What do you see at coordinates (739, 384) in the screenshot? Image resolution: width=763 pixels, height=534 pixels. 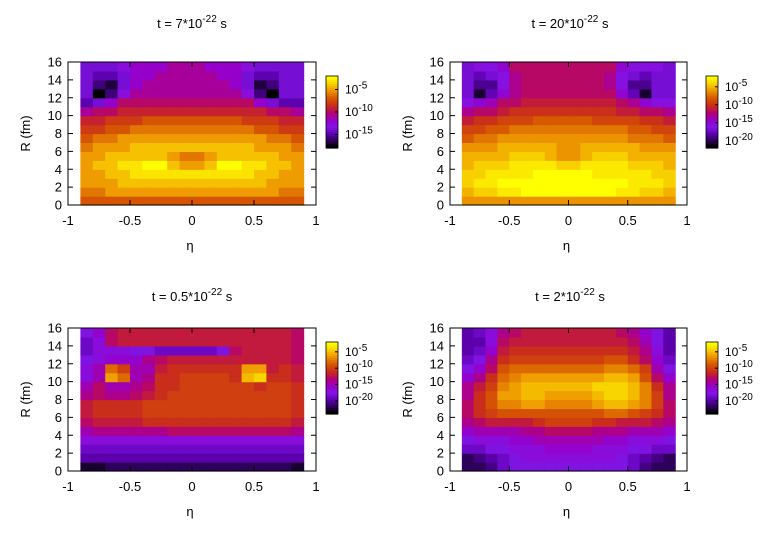 I see `colorbar-tick-label: 10-15` at bounding box center [739, 384].